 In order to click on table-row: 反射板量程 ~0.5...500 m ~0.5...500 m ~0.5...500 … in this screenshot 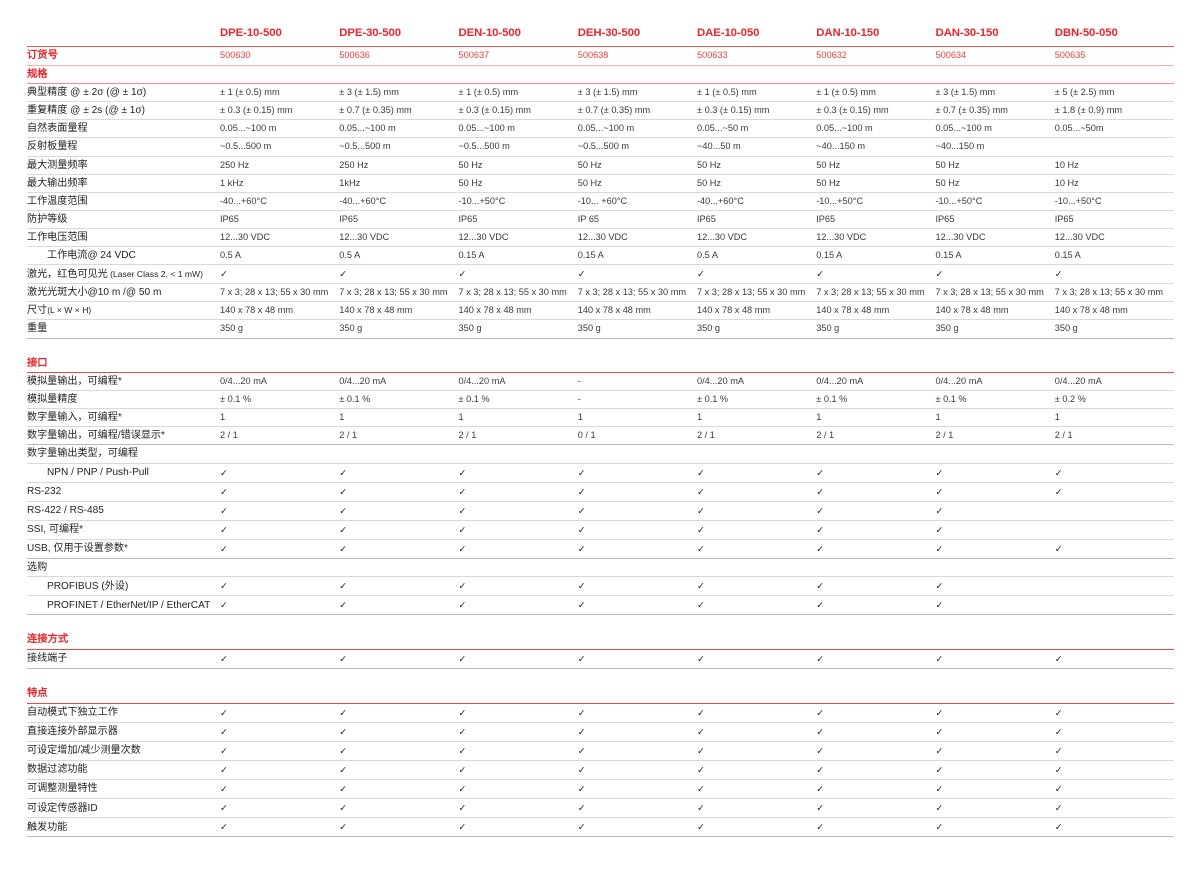, I will do `click(600, 147)`.